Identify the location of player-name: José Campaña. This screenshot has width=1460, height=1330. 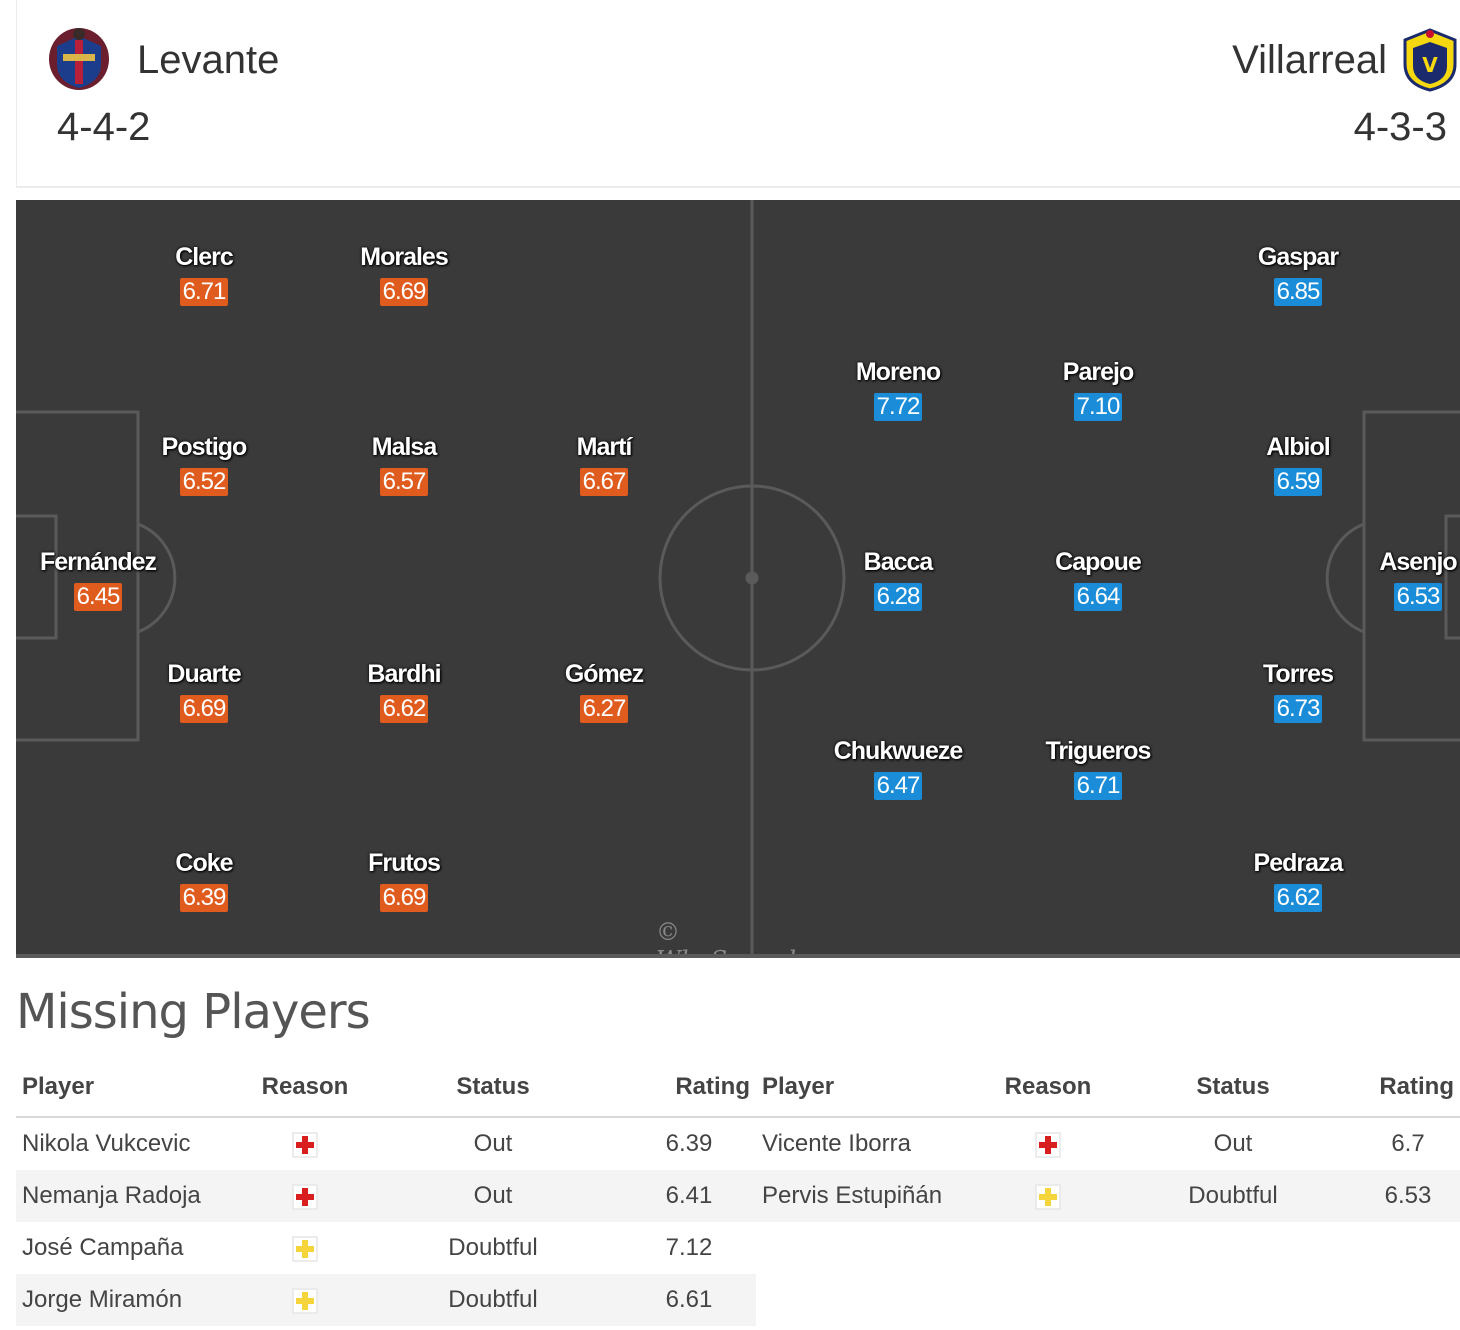
(103, 1247).